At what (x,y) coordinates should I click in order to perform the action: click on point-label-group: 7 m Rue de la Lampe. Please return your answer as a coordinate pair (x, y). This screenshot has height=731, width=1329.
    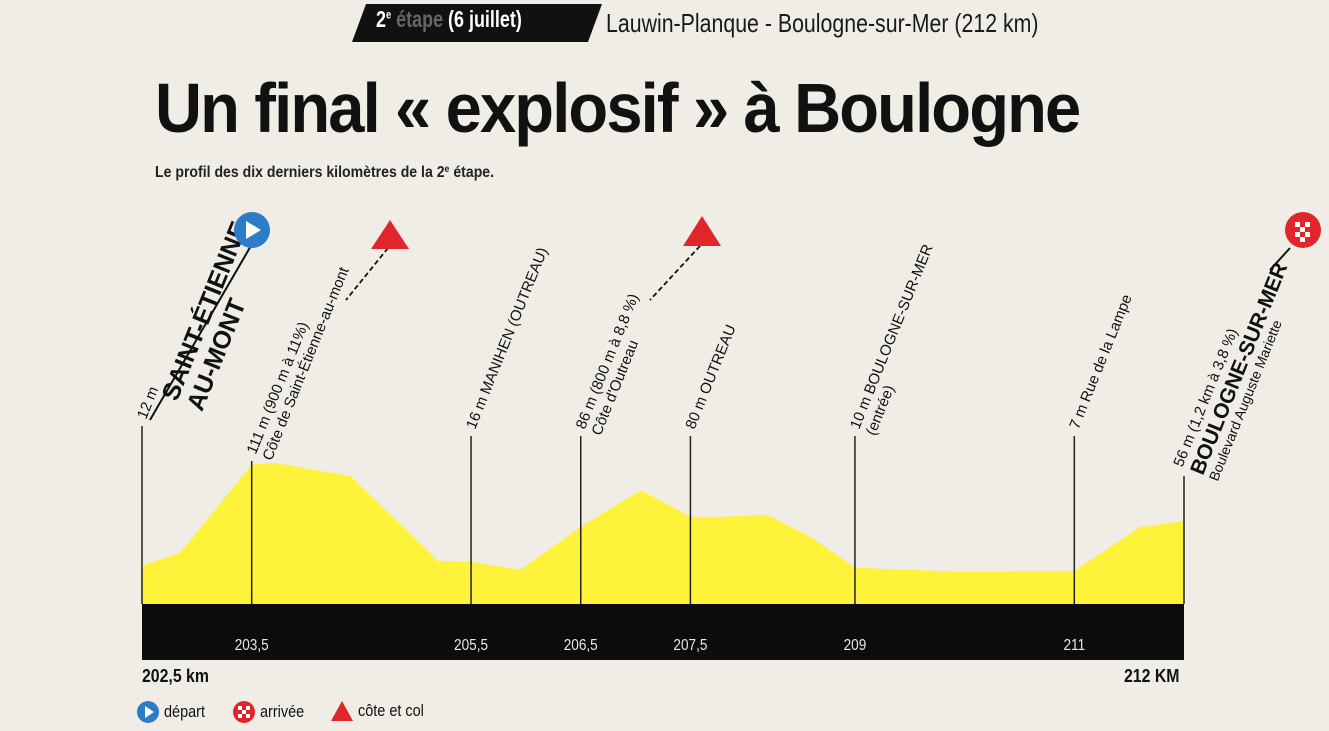
    Looking at the image, I should click on (1100, 361).